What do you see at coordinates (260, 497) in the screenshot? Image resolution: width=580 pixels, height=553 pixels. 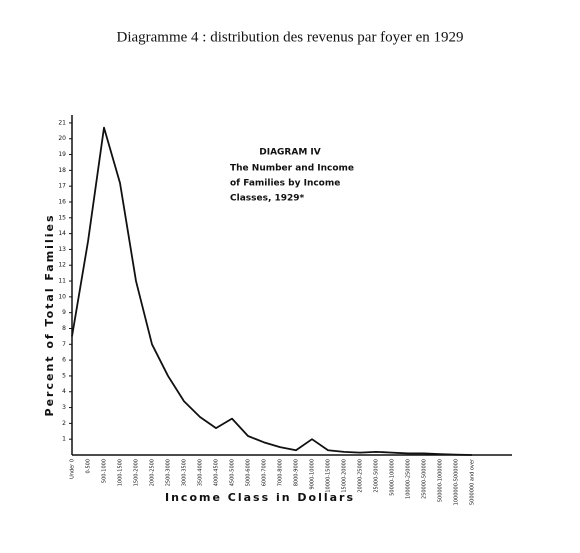 I see `x-axis-label: Income Class in Dollars` at bounding box center [260, 497].